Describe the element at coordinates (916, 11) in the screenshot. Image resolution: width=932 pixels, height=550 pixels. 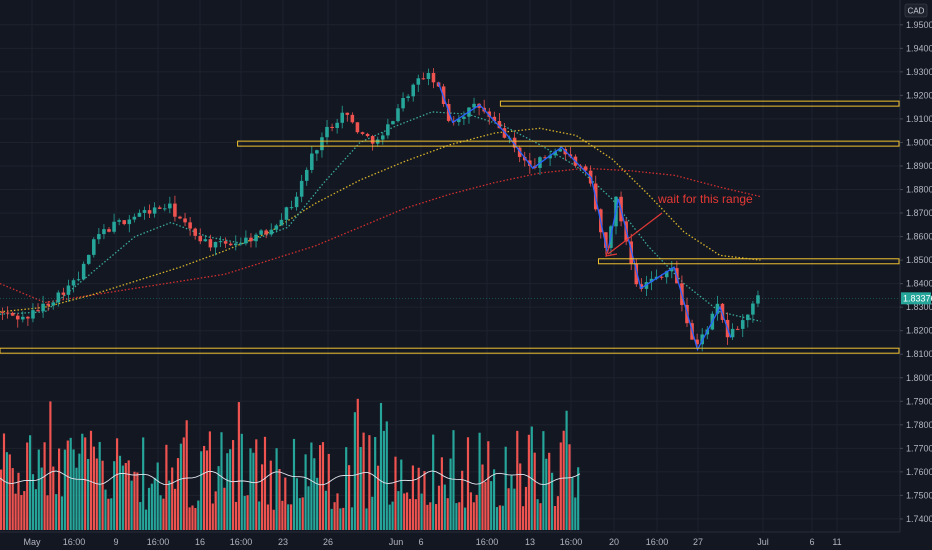
I see `currency-label: CAD` at that location.